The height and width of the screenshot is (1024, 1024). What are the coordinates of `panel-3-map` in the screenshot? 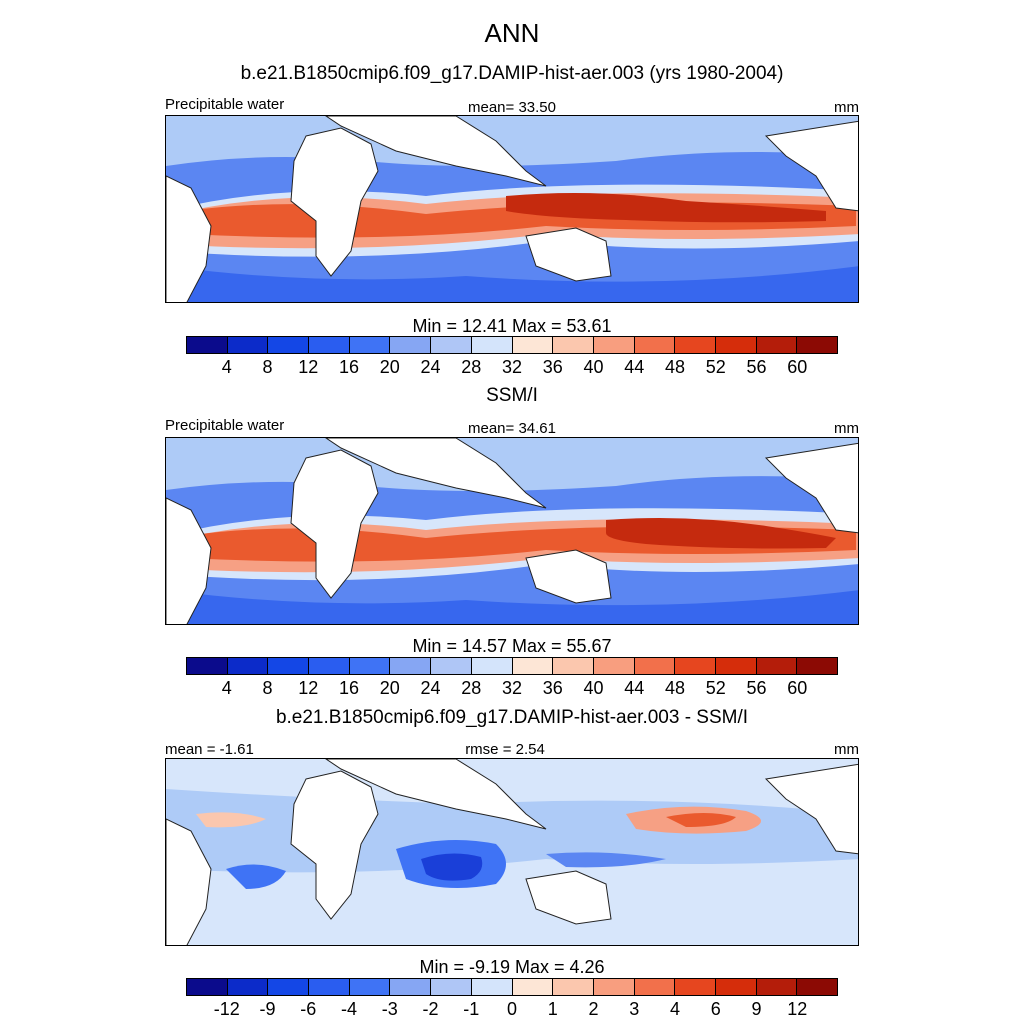 It's located at (512, 852).